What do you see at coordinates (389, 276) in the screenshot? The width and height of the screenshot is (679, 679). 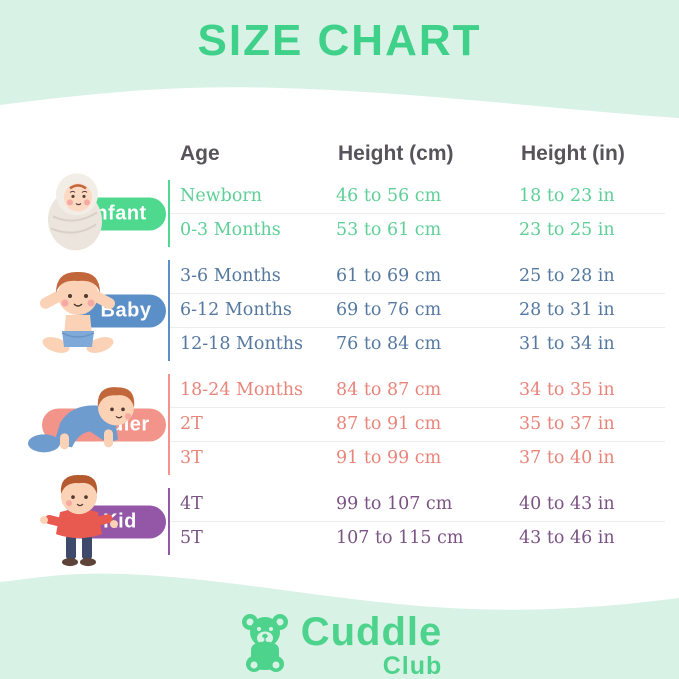 I see `height-cm-cell: 61 to 69 cm` at bounding box center [389, 276].